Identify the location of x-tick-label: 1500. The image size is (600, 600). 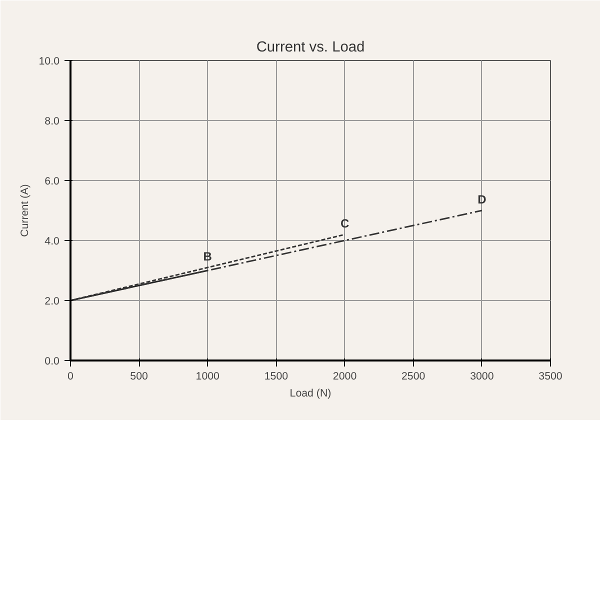
(276, 376).